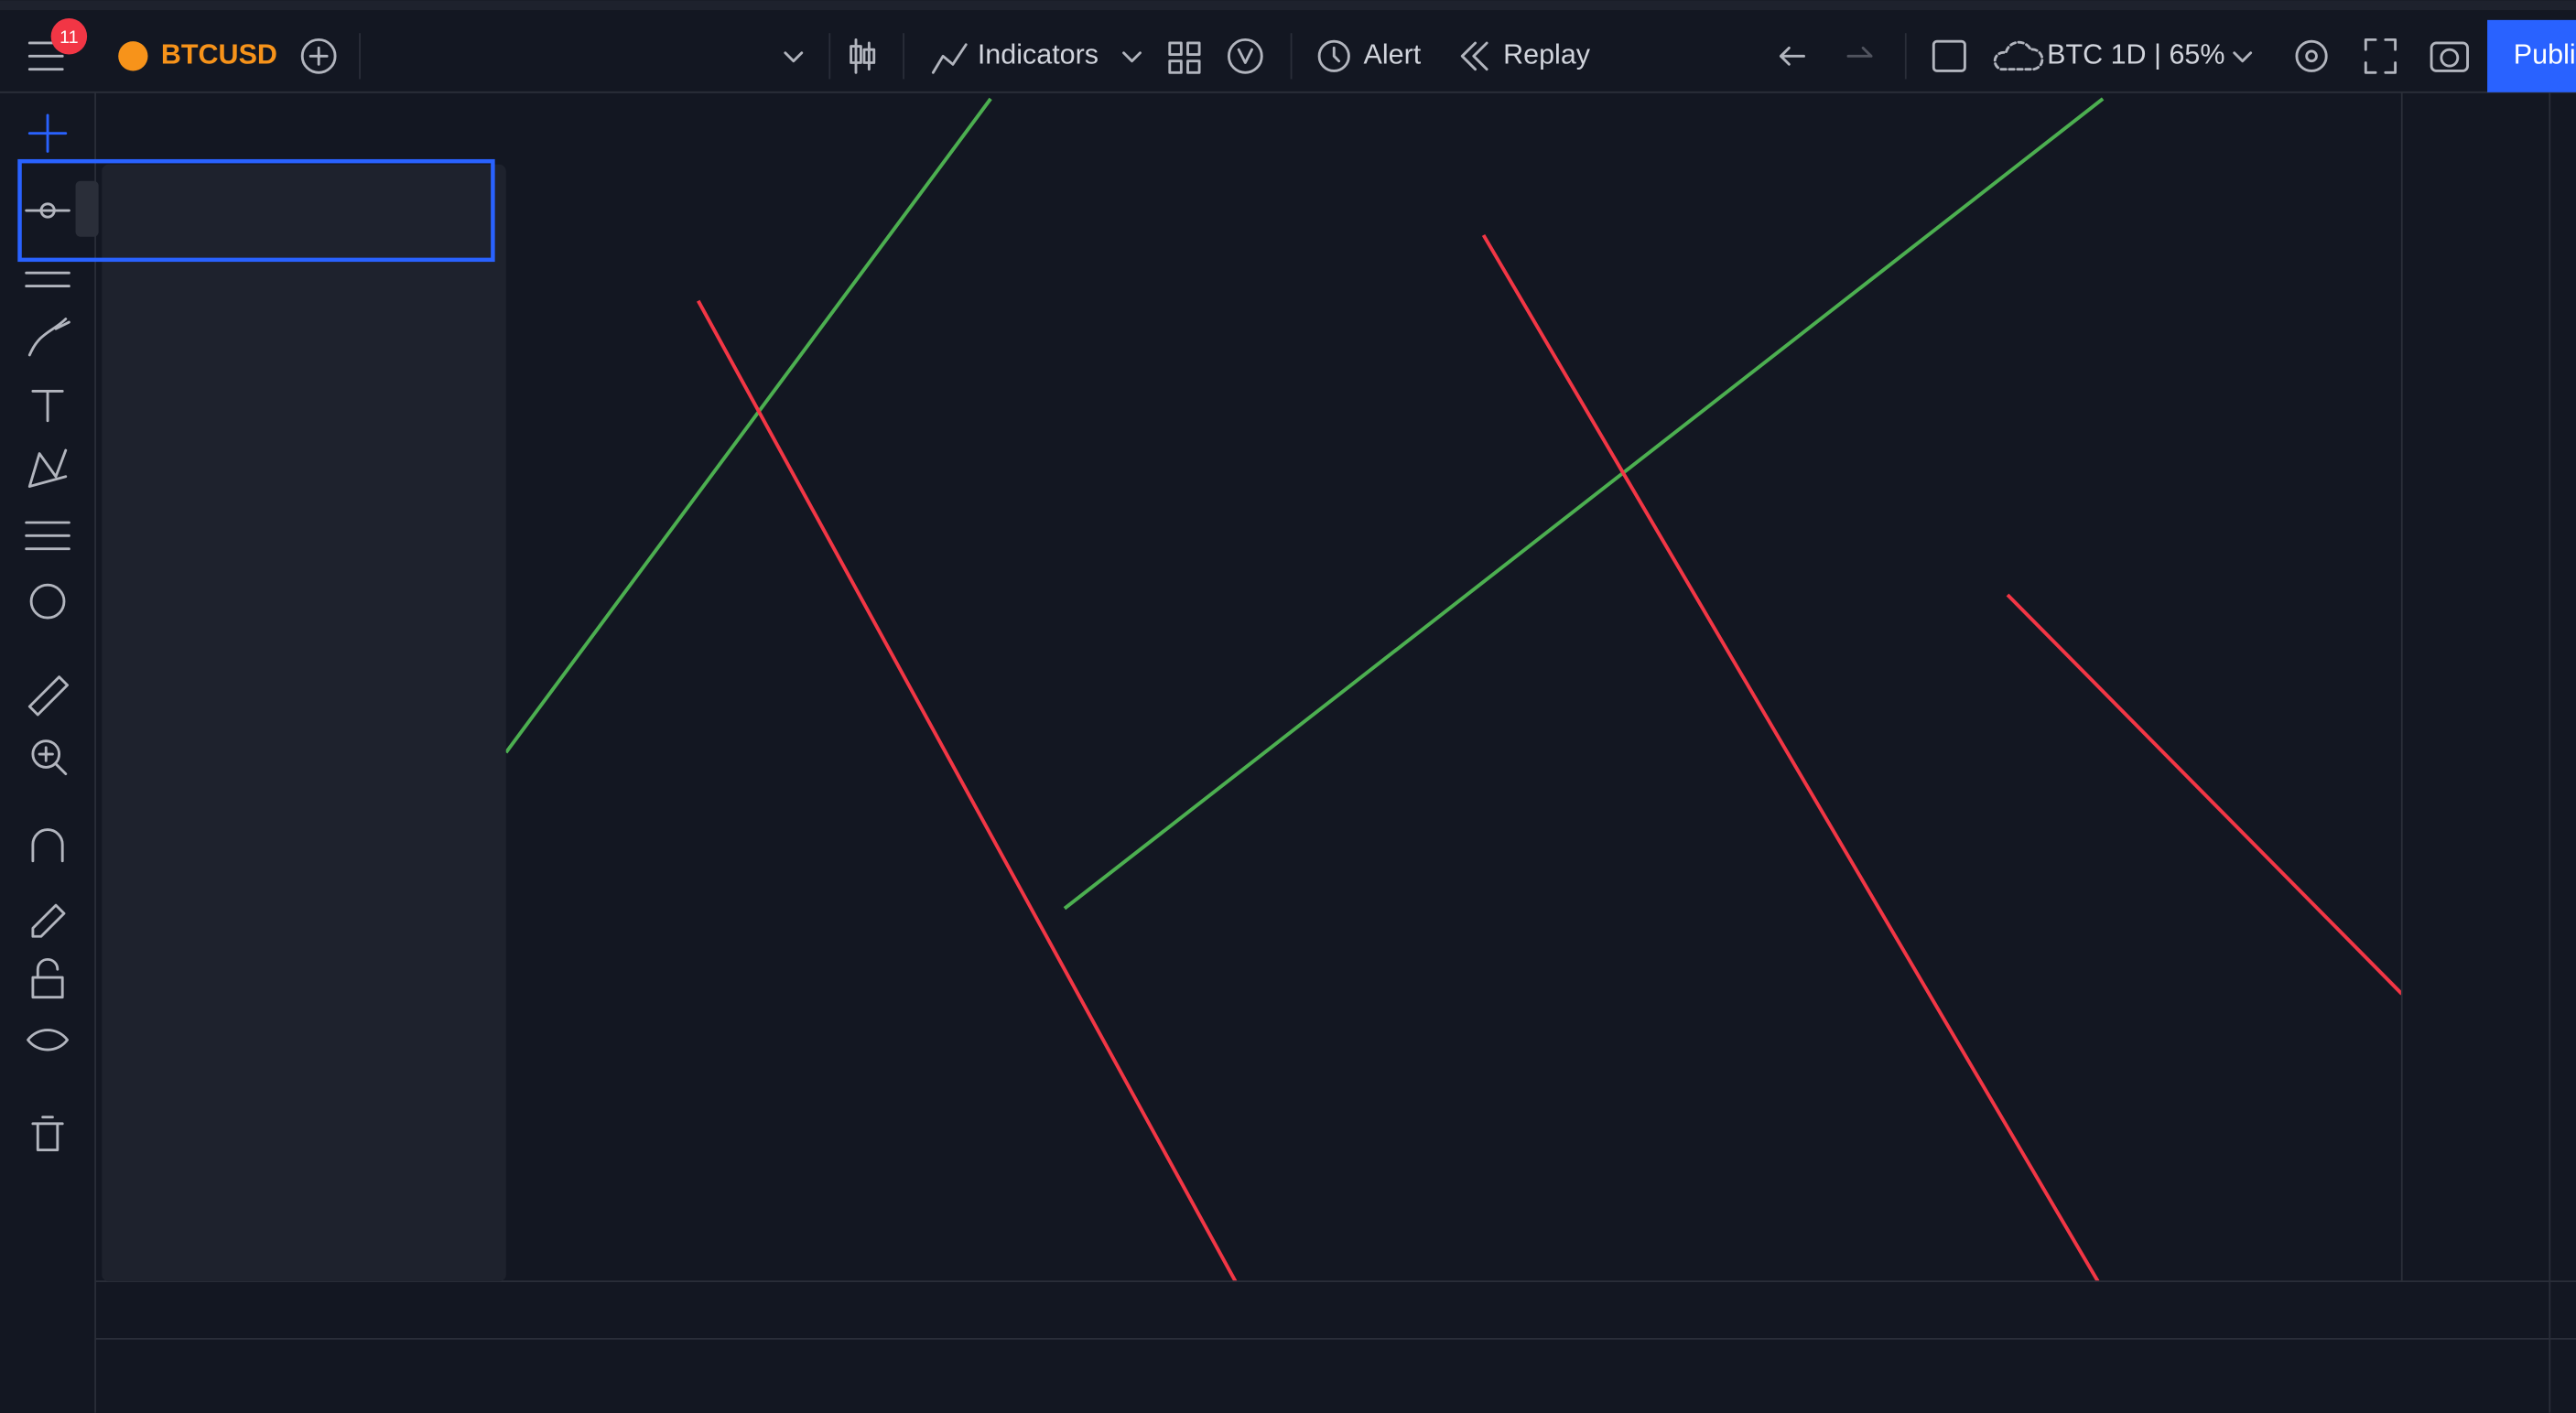 This screenshot has width=2576, height=1413. What do you see at coordinates (2489, 688) in the screenshot?
I see `price-scale` at bounding box center [2489, 688].